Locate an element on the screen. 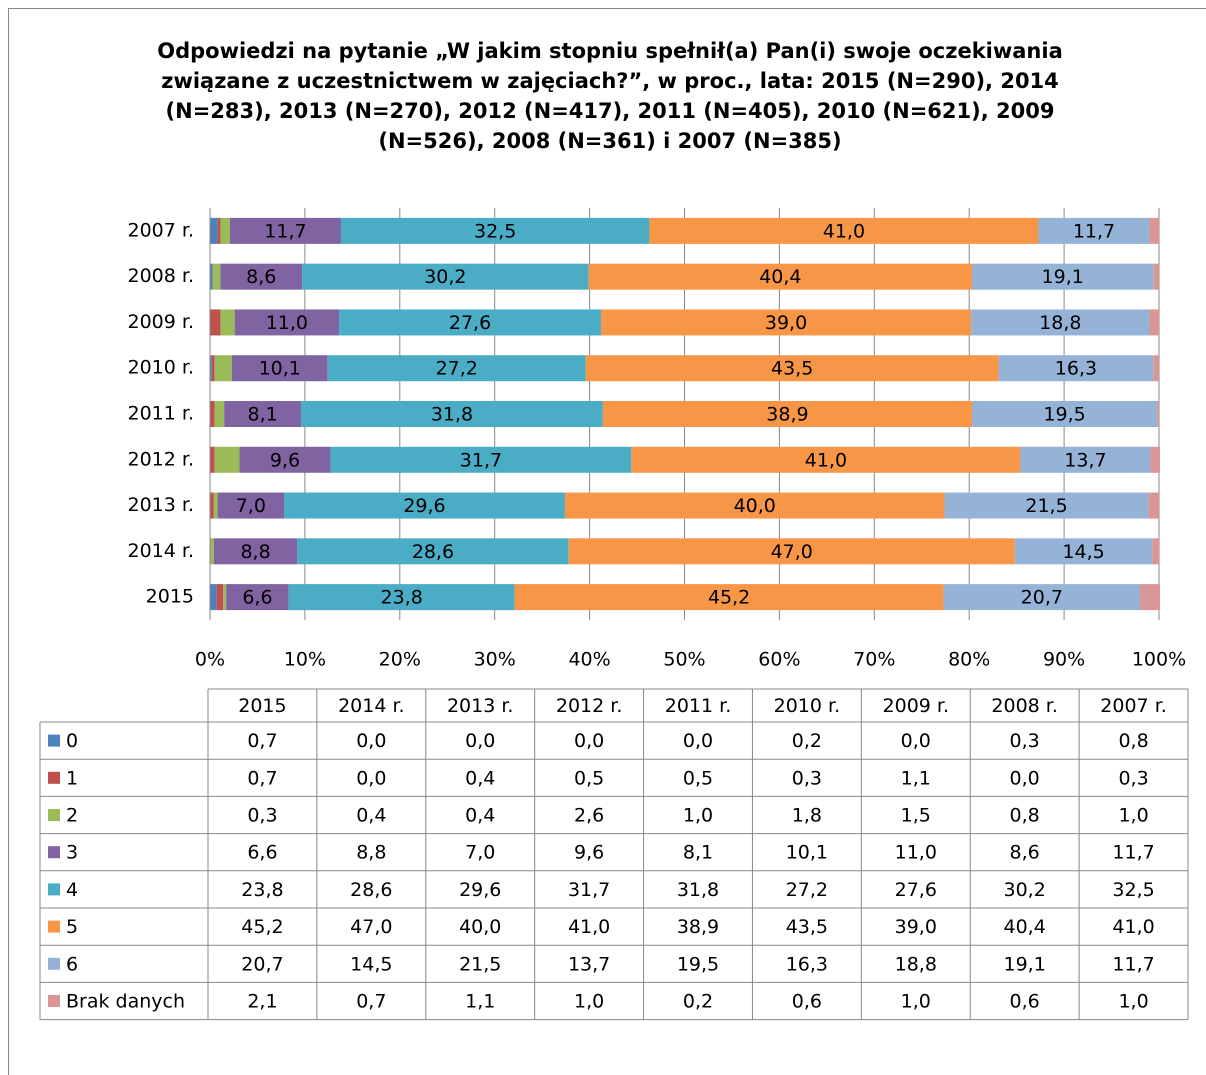 This screenshot has width=1206, height=1075. table-cell: 10,1 is located at coordinates (807, 853).